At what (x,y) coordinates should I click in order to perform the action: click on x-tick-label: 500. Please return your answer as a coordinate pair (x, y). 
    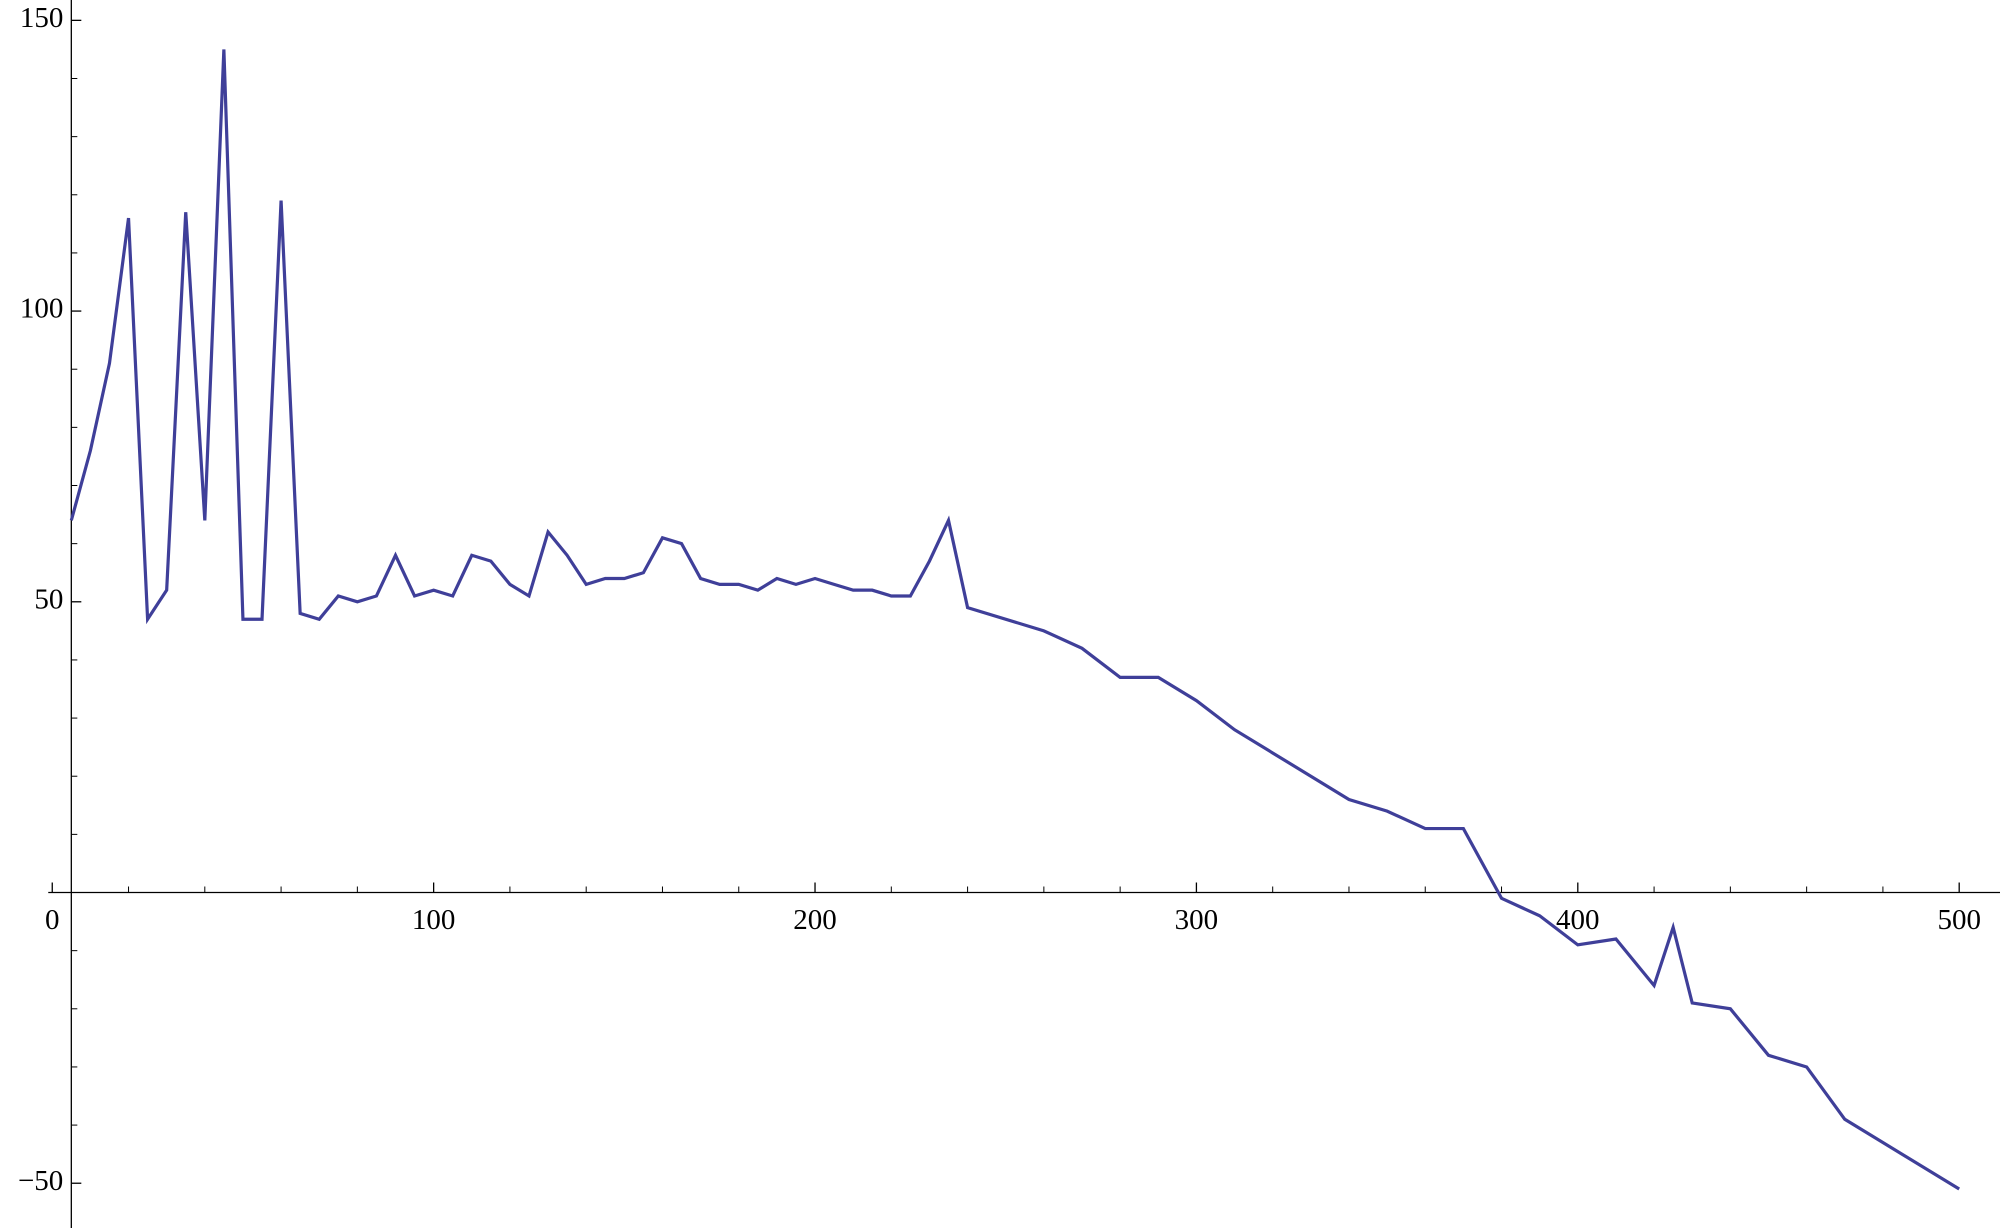
    Looking at the image, I should click on (1959, 920).